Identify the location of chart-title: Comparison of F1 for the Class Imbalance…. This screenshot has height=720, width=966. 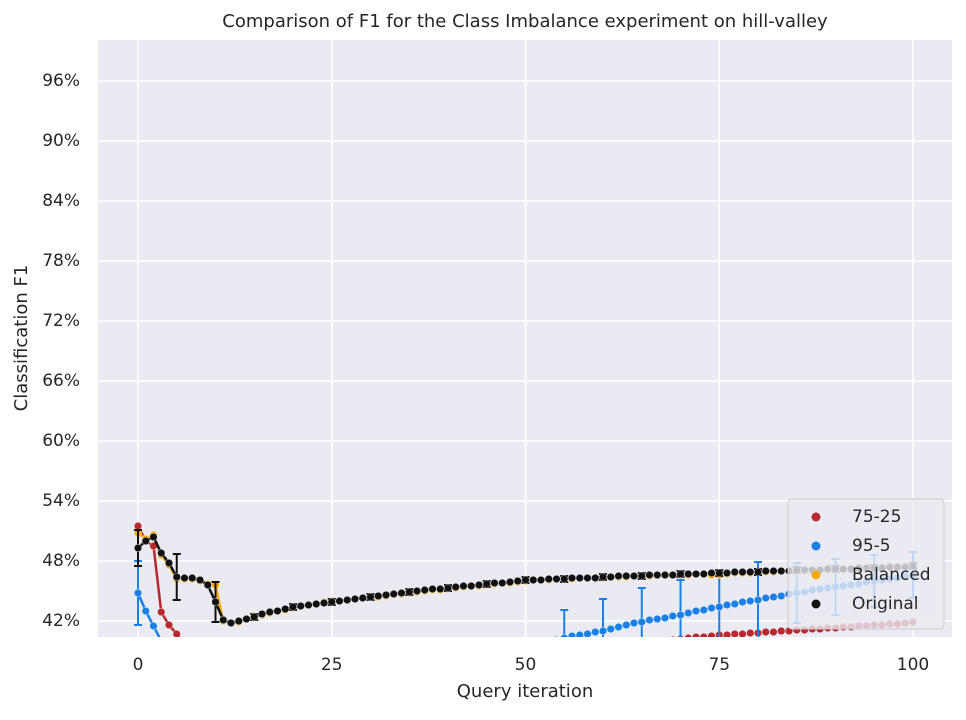
(525, 21).